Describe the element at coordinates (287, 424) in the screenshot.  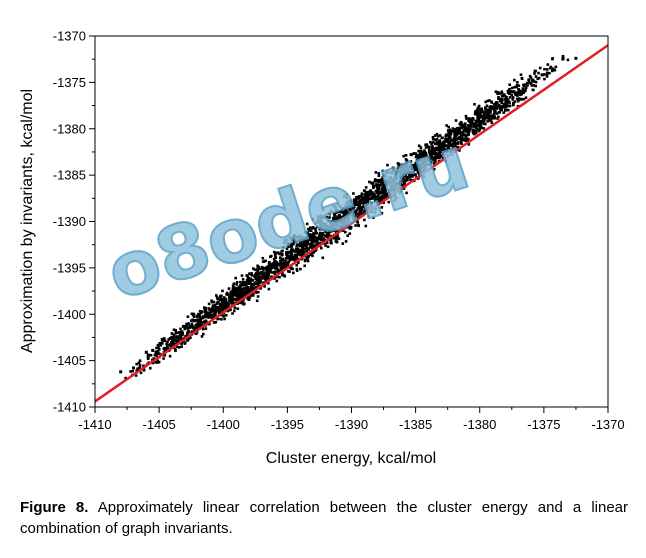
I see `x-tick-label: -1395` at that location.